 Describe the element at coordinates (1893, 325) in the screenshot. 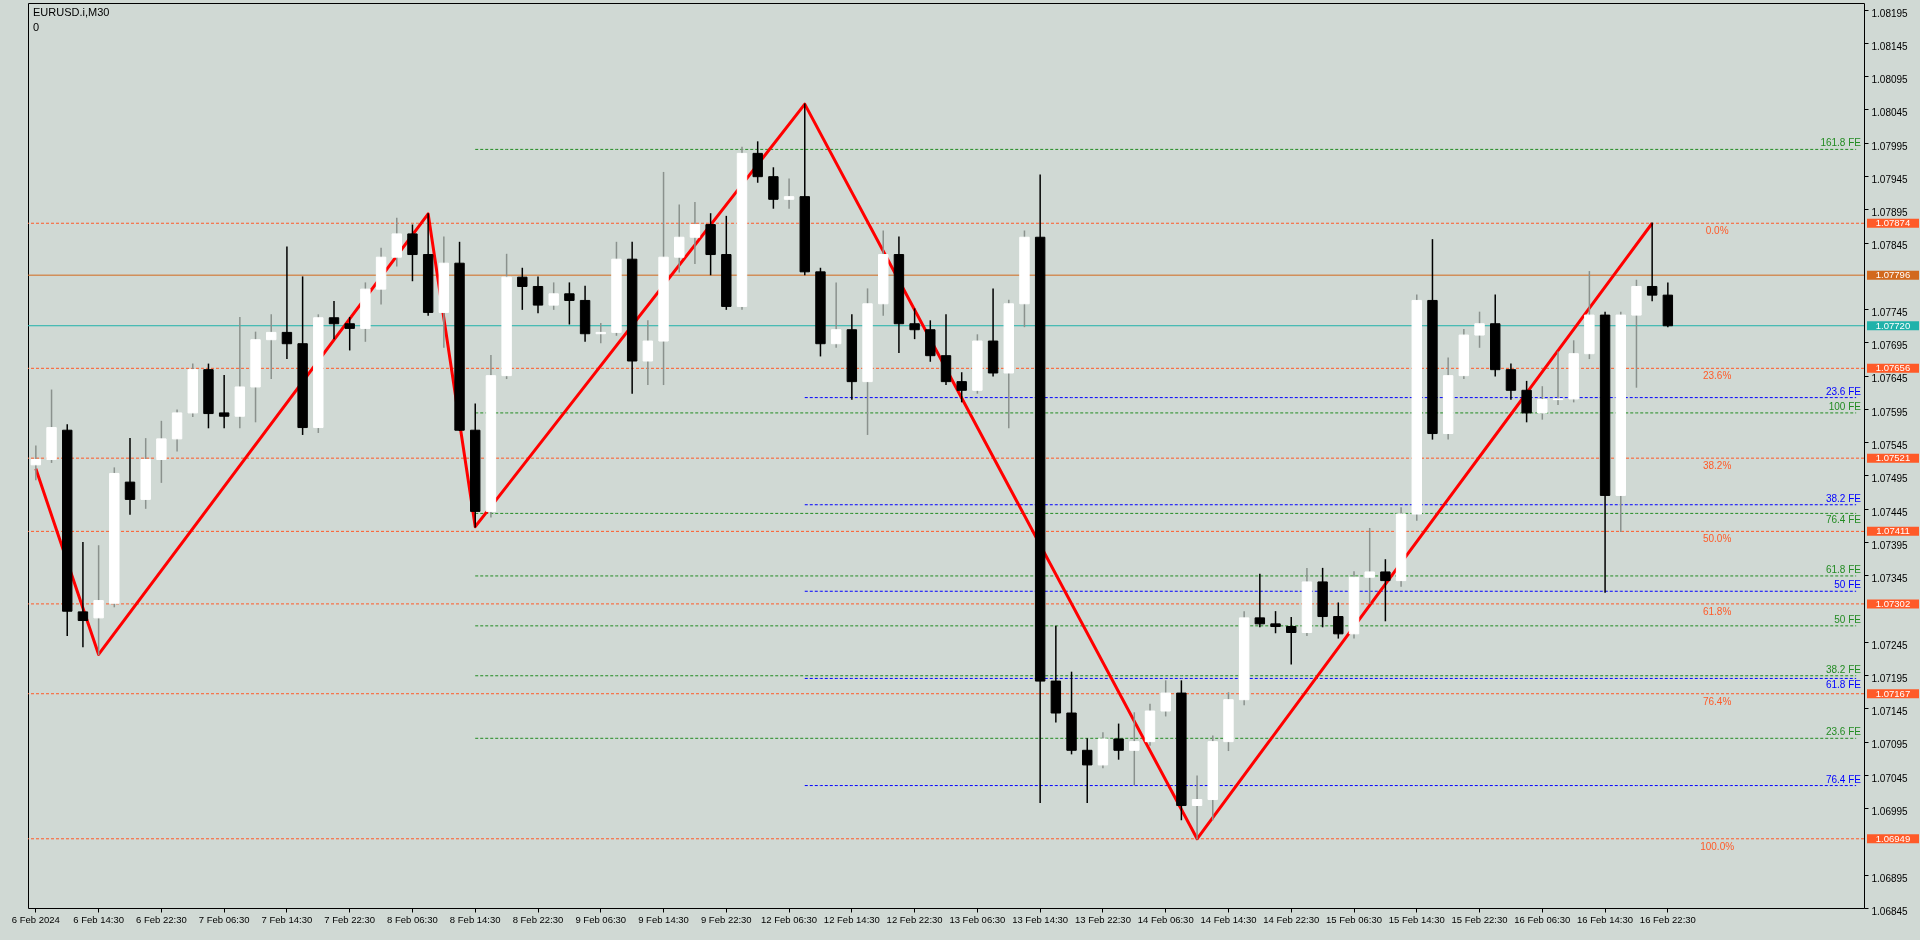

I see `ref-line-label: 1.07720` at that location.